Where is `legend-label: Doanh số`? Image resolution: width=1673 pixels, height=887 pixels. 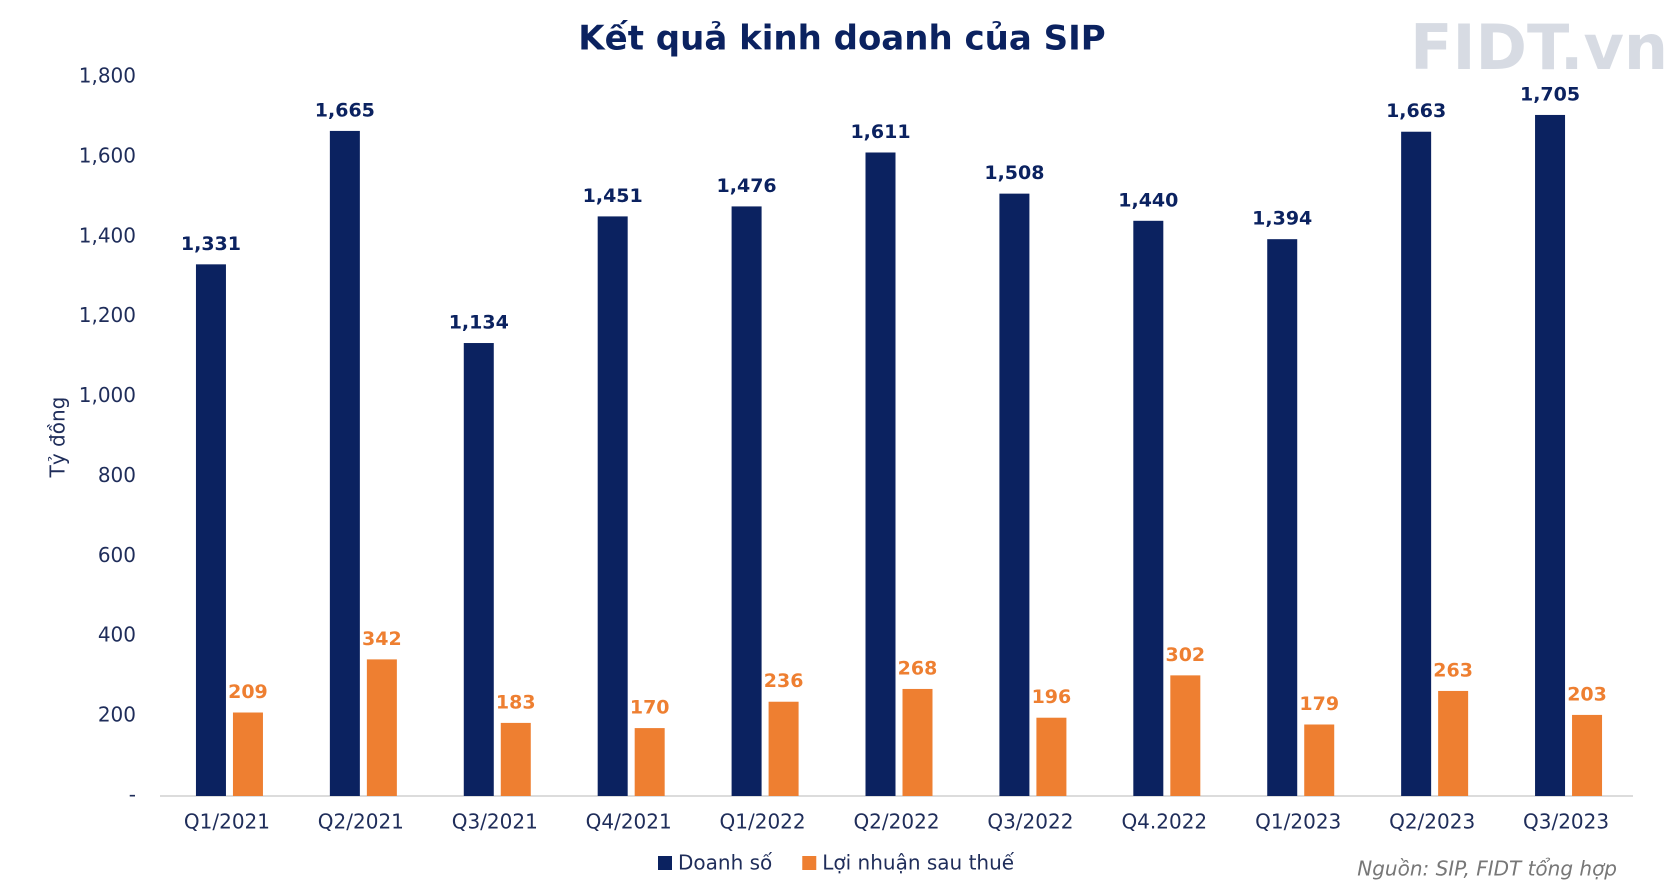 legend-label: Doanh số is located at coordinates (725, 863).